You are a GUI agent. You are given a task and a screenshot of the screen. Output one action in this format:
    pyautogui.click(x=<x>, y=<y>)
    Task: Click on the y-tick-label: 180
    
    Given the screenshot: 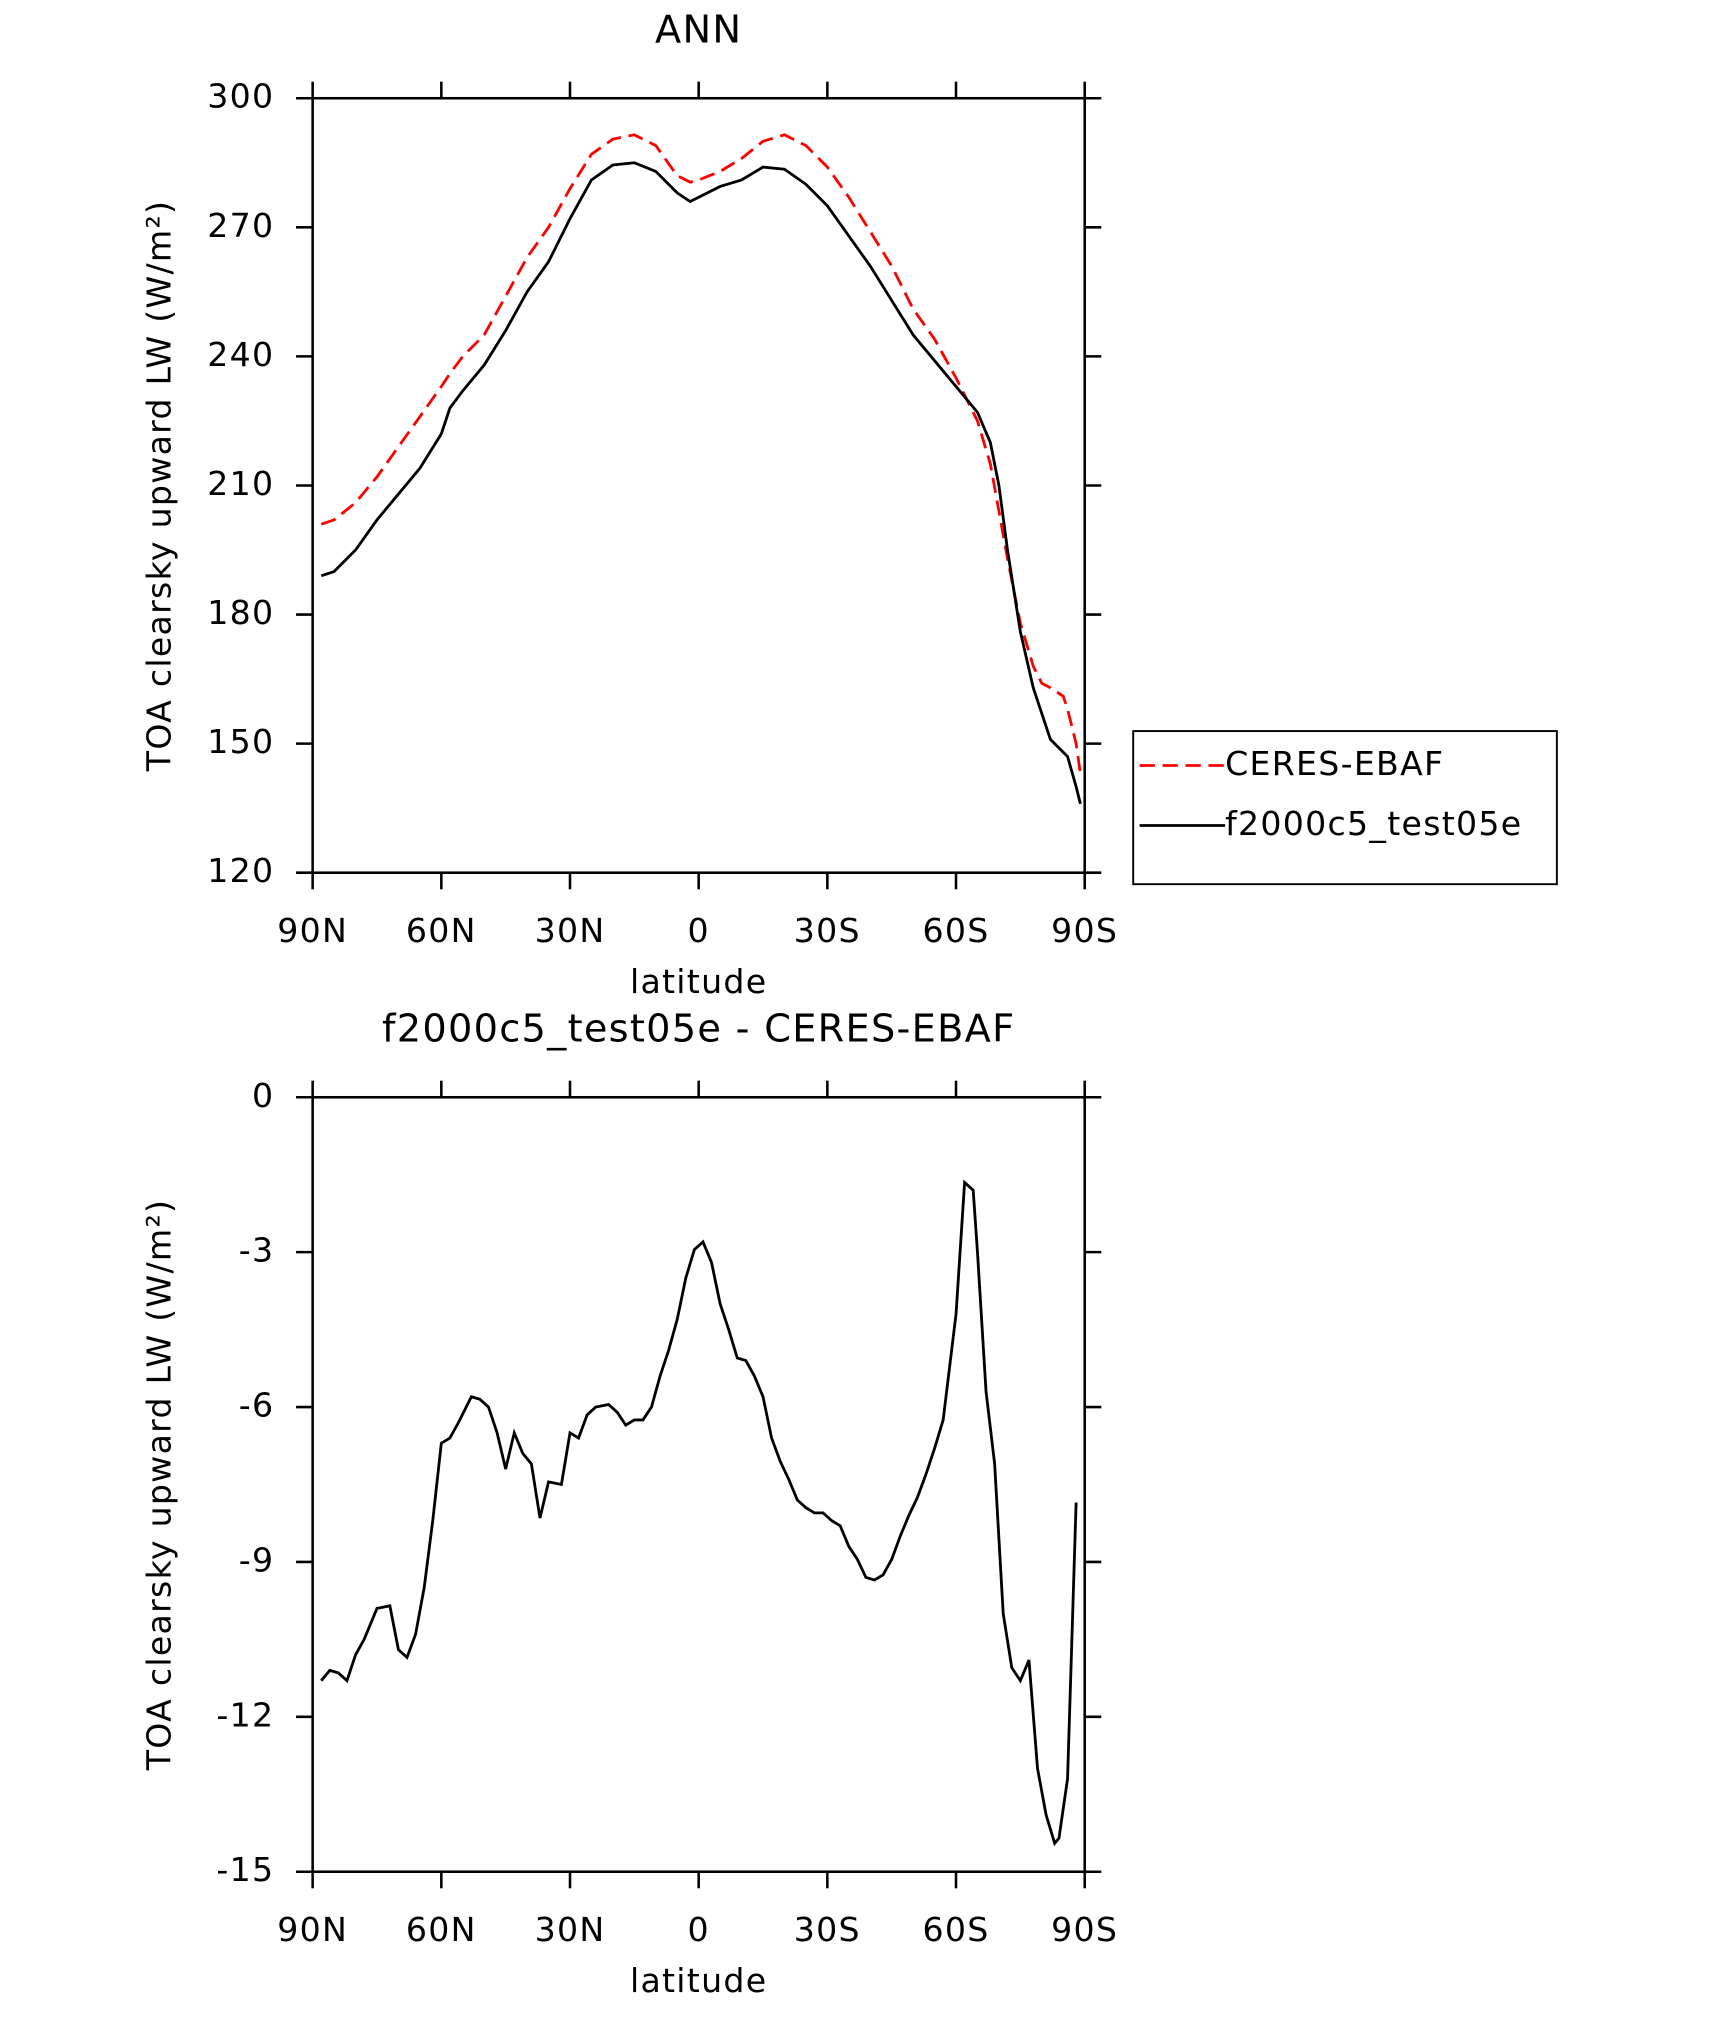 What is the action you would take?
    pyautogui.click(x=240, y=612)
    